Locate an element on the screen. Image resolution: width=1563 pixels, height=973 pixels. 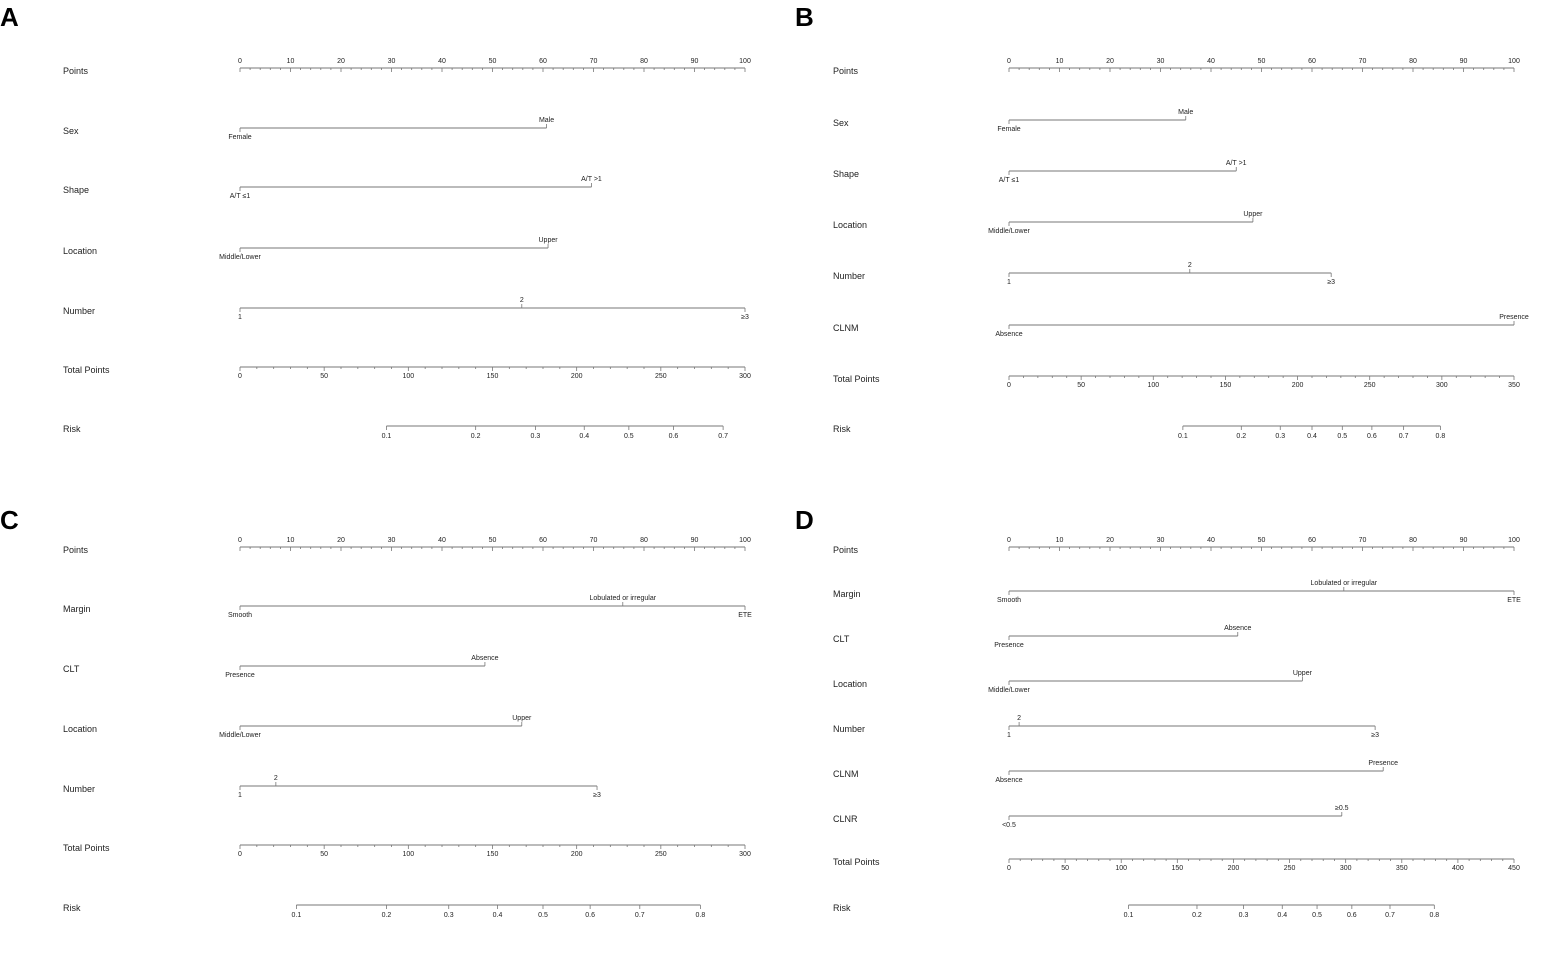
level-lobulated-or-irregular-label: Lobulated or irregular is located at coordinates (623, 598).